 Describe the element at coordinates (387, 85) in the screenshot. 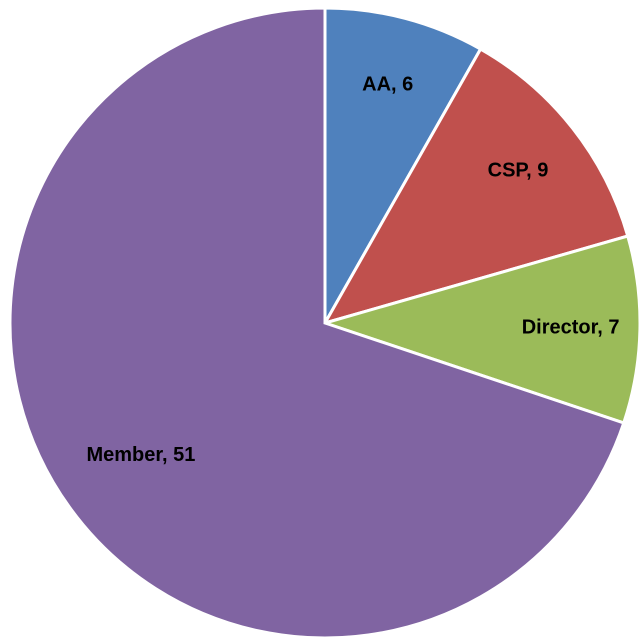

I see `data-label: AA, 6` at that location.